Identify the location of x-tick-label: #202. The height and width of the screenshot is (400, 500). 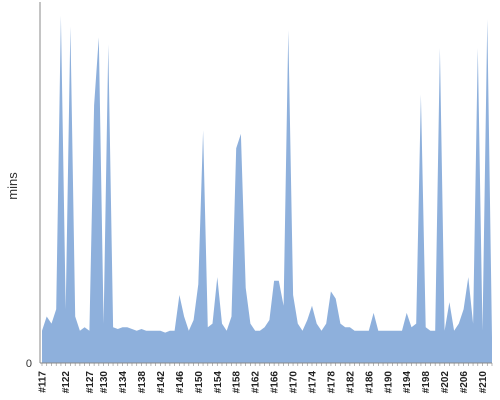
(445, 382).